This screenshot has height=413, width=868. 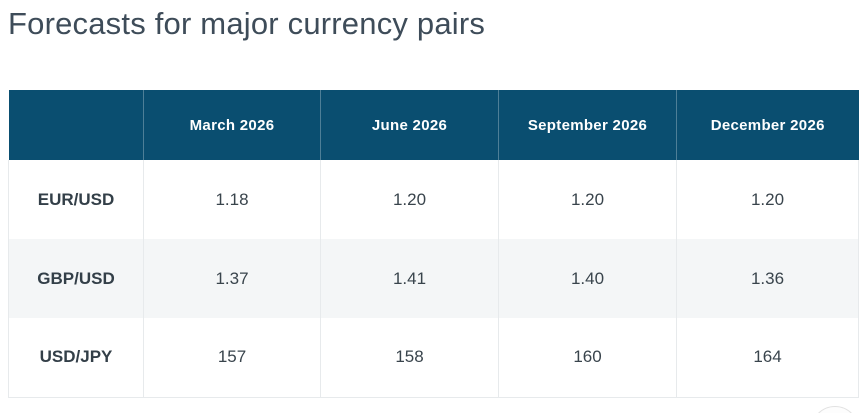 What do you see at coordinates (409, 358) in the screenshot?
I see `cell-usdjpy-june: 158` at bounding box center [409, 358].